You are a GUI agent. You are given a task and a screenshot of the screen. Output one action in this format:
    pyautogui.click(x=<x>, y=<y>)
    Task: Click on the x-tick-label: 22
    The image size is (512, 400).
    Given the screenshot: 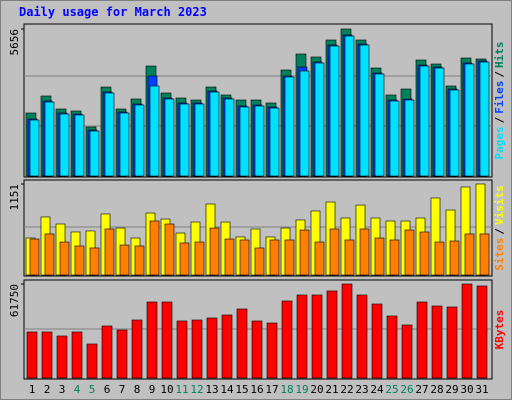 What is the action you would take?
    pyautogui.click(x=346, y=389)
    